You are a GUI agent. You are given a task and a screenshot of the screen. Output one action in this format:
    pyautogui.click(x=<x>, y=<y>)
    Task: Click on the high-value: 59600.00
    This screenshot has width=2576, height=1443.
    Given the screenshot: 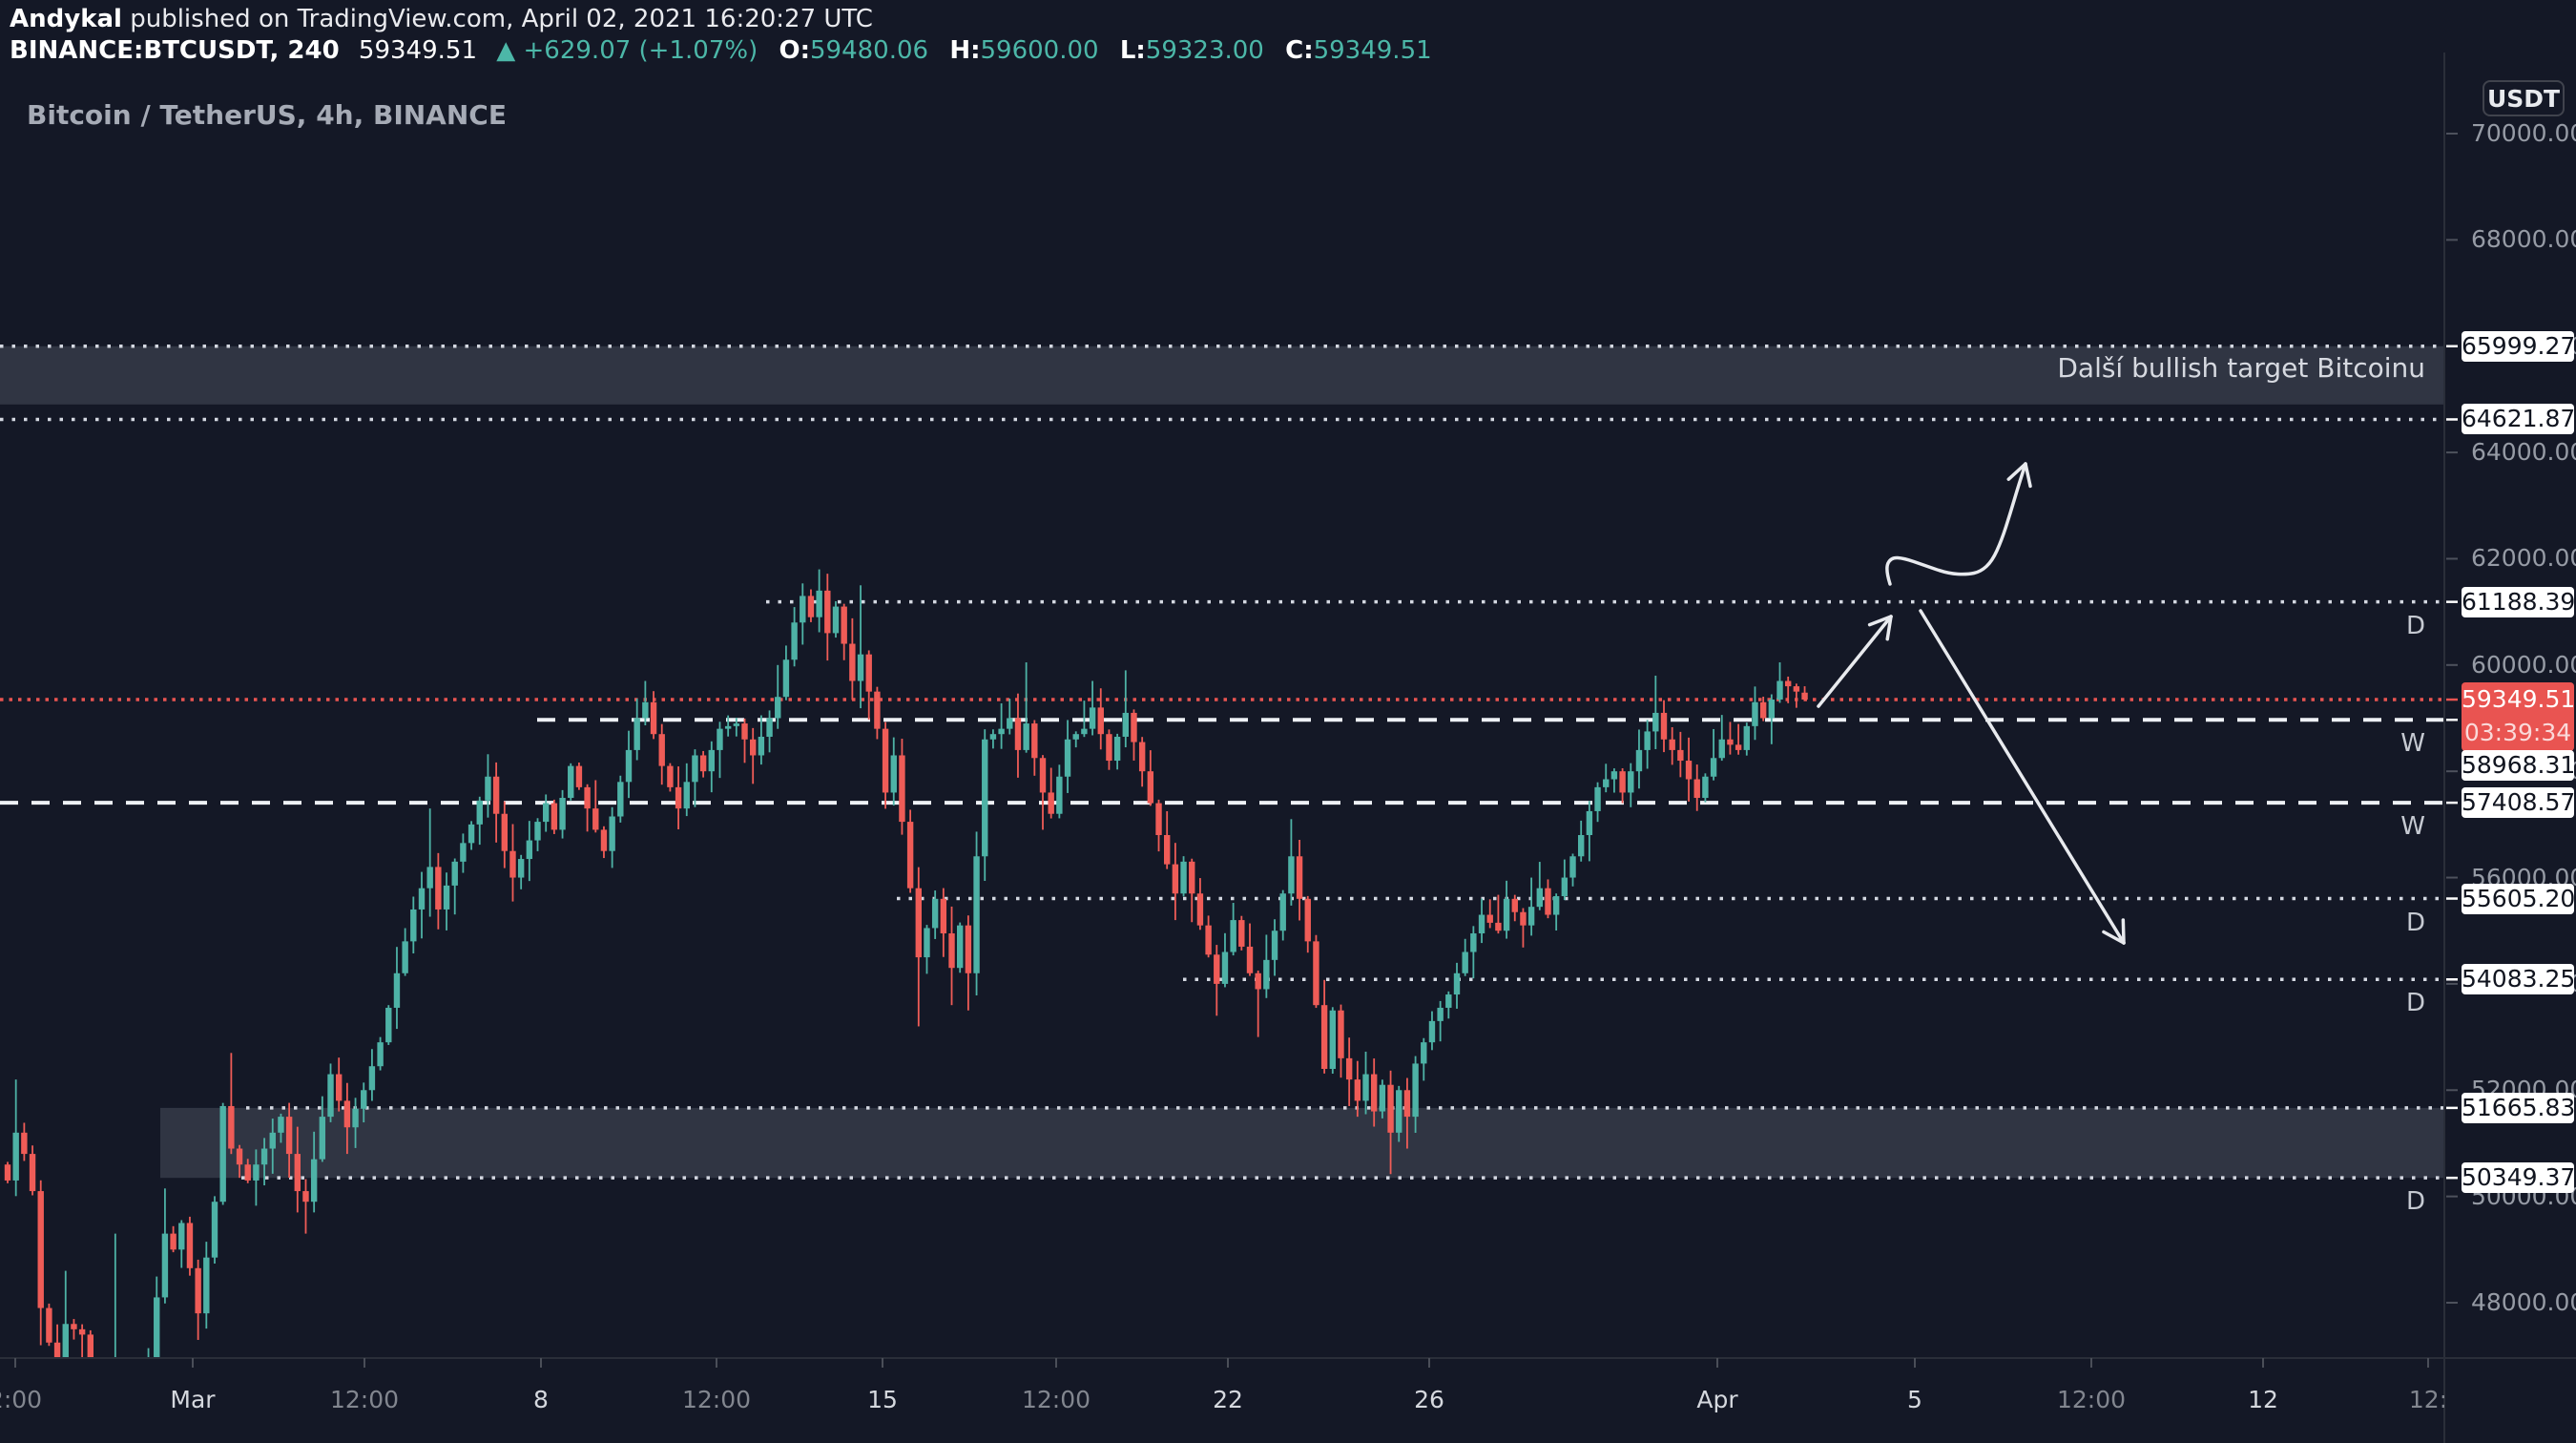 What is the action you would take?
    pyautogui.click(x=1039, y=51)
    